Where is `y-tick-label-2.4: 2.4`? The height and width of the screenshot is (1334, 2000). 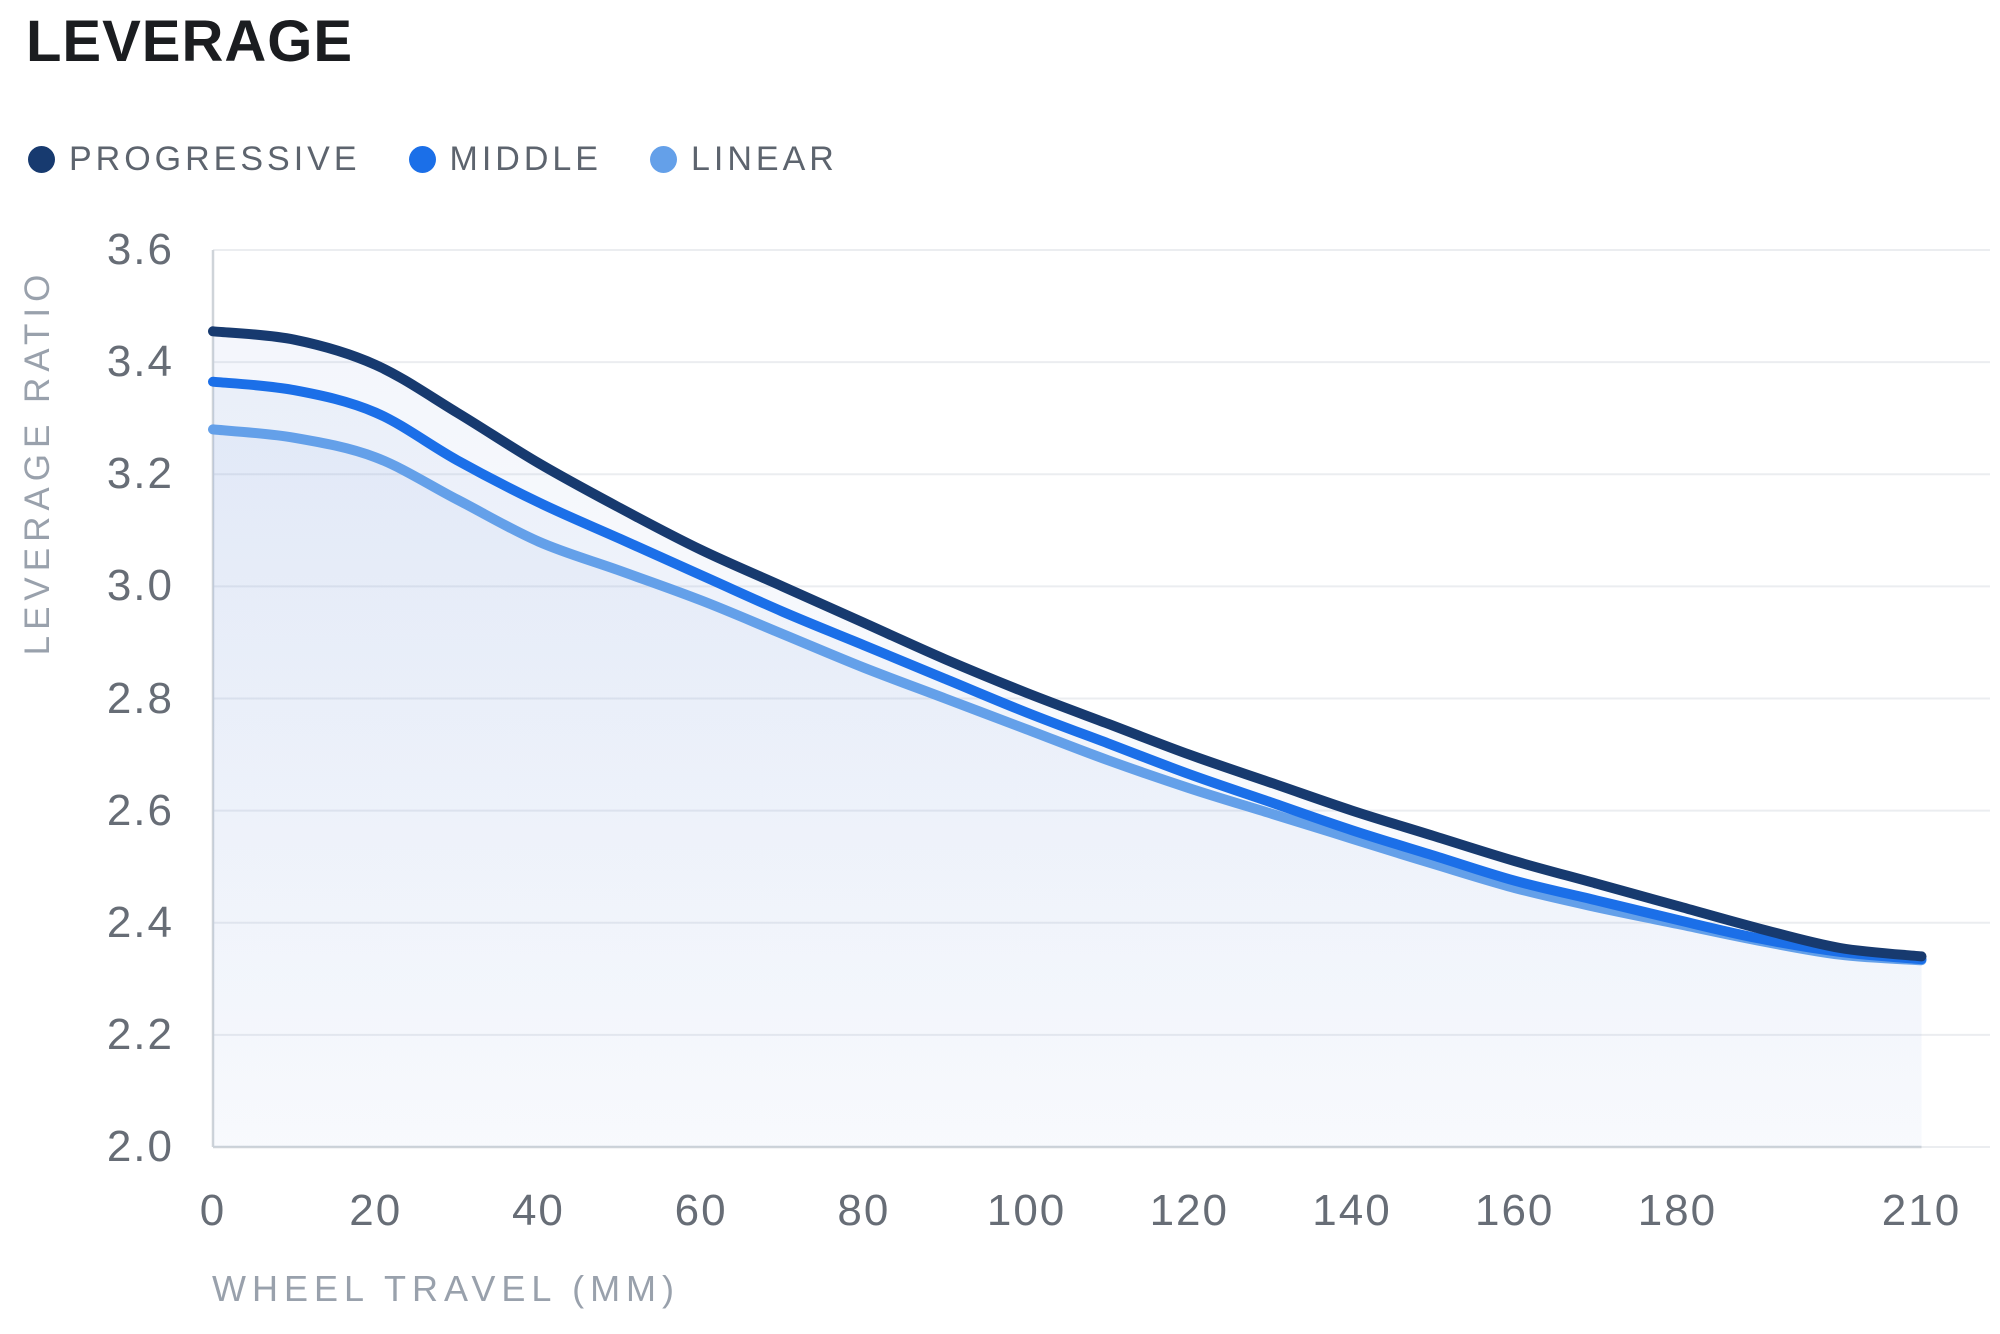
y-tick-label-2.4: 2.4 is located at coordinates (140, 922).